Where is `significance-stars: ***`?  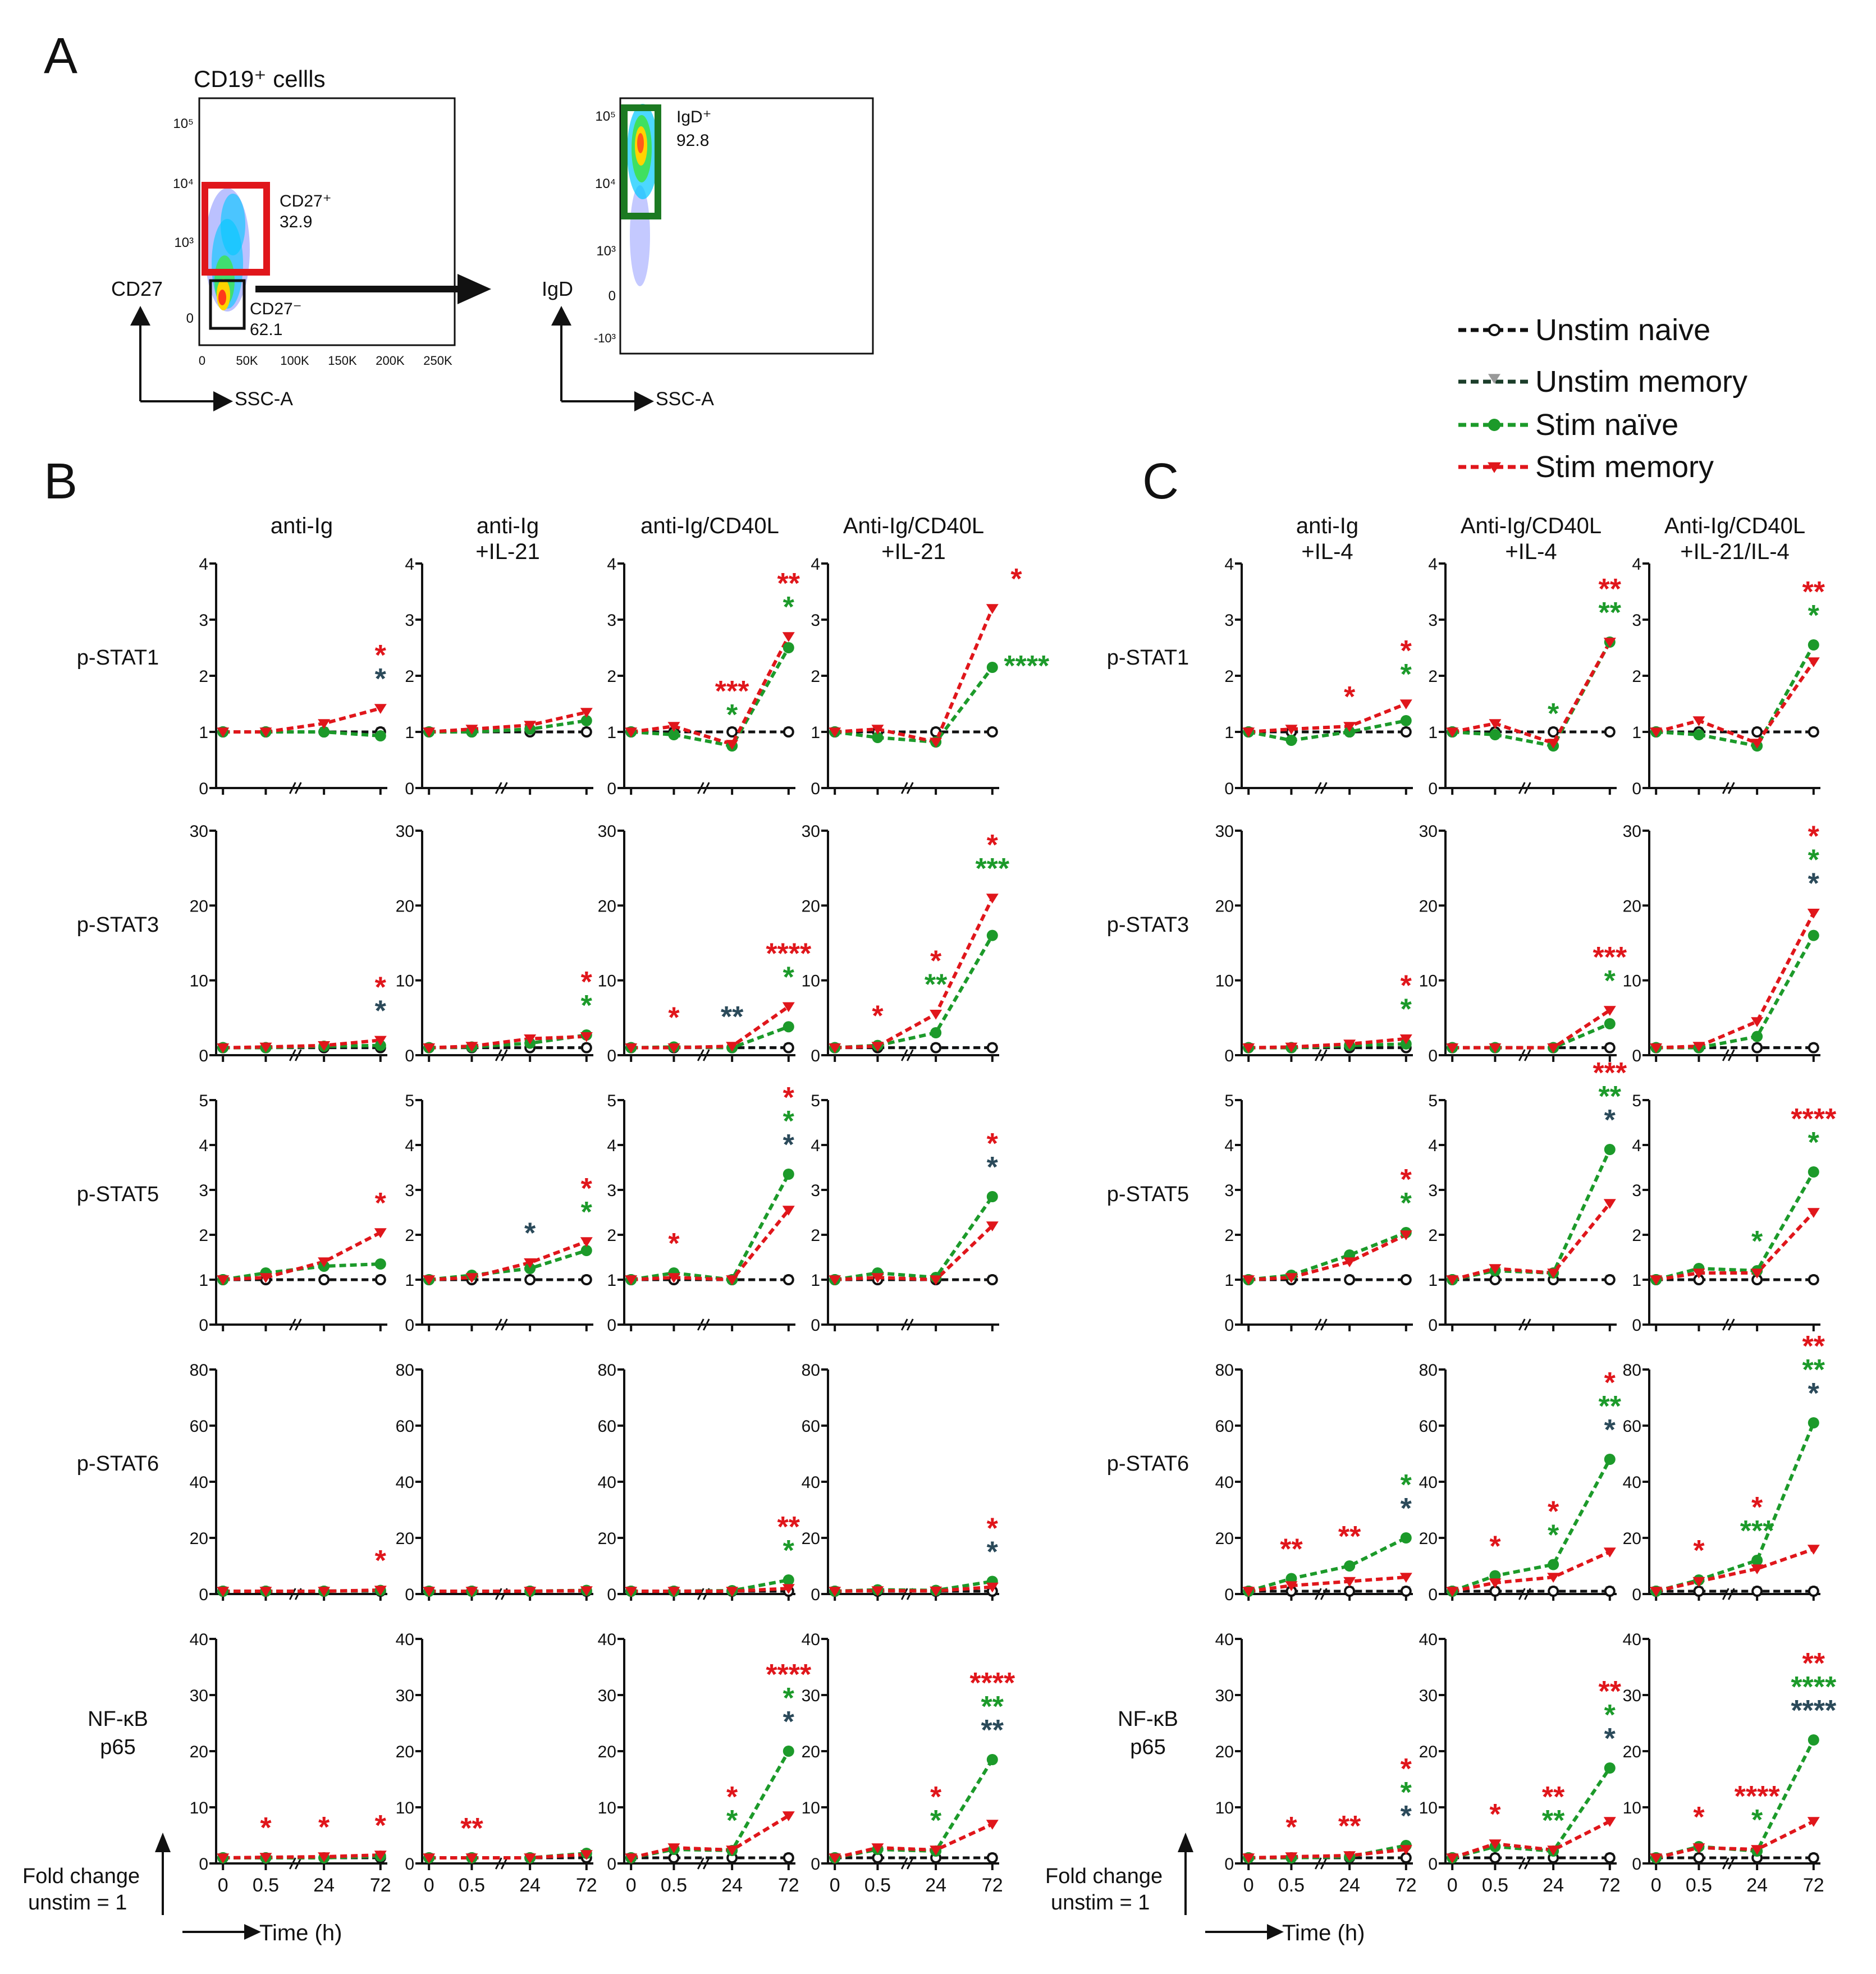 significance-stars: *** is located at coordinates (732, 691).